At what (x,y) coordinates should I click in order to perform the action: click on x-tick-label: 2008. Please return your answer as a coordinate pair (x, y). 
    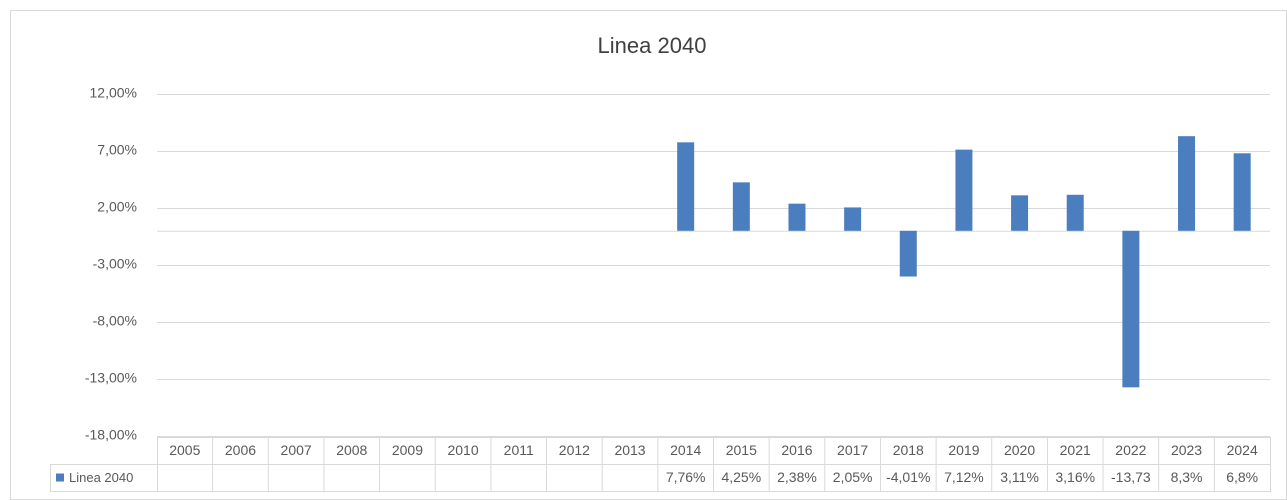
    Looking at the image, I should click on (351, 450).